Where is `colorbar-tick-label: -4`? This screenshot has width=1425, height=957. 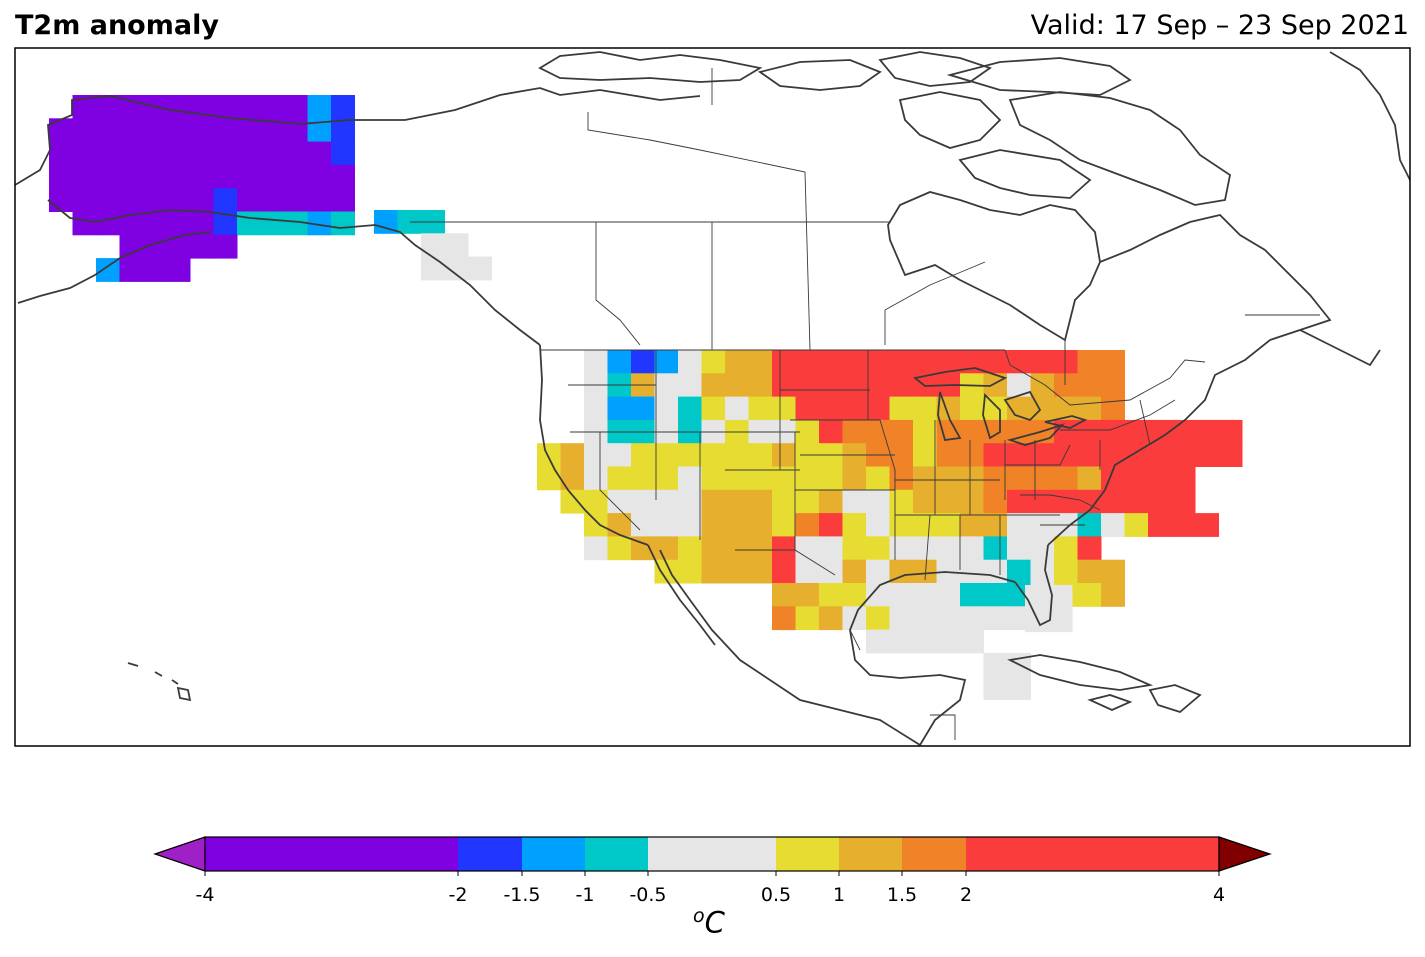
colorbar-tick-label: -4 is located at coordinates (205, 895).